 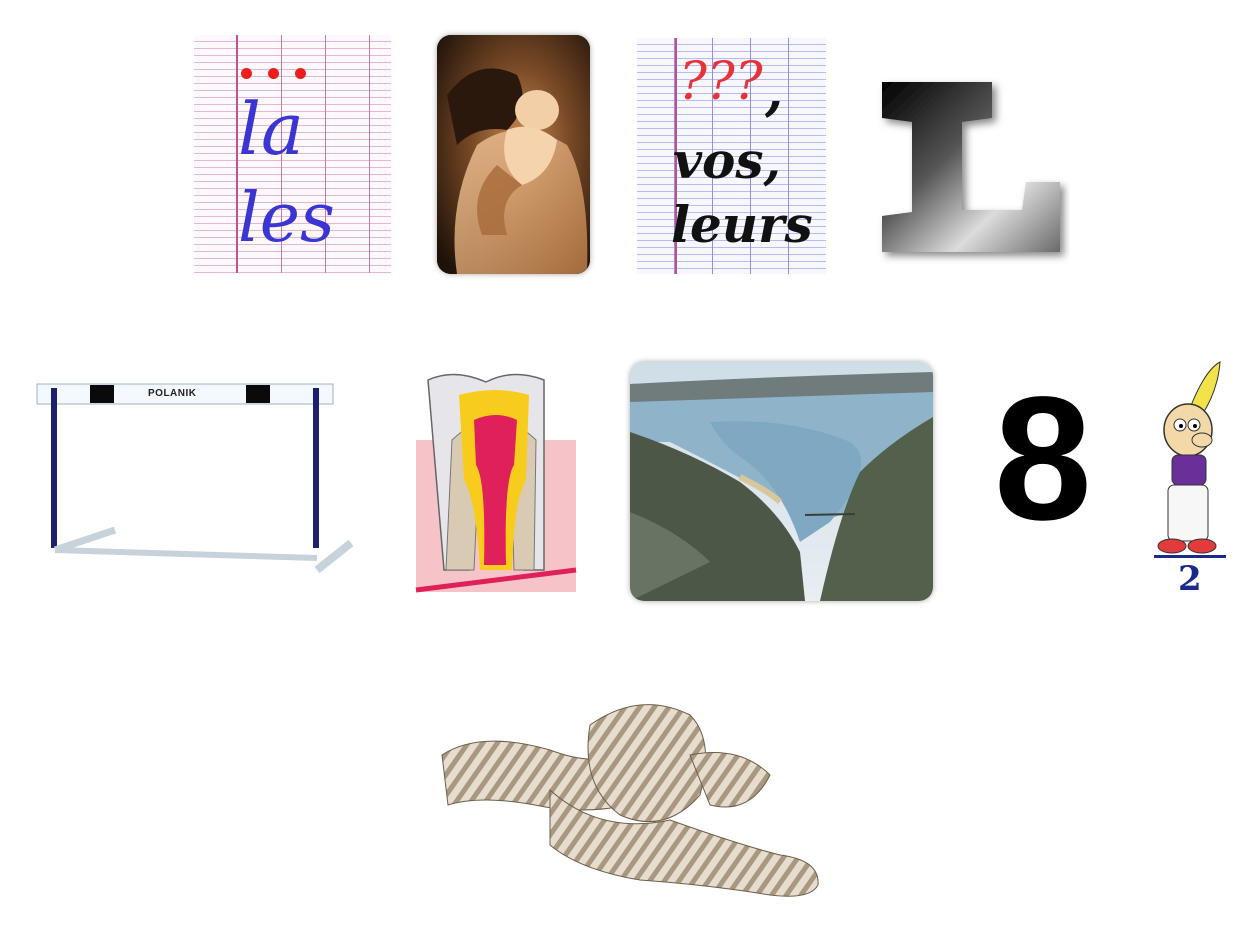 I want to click on word-les: les, so click(x=286, y=218).